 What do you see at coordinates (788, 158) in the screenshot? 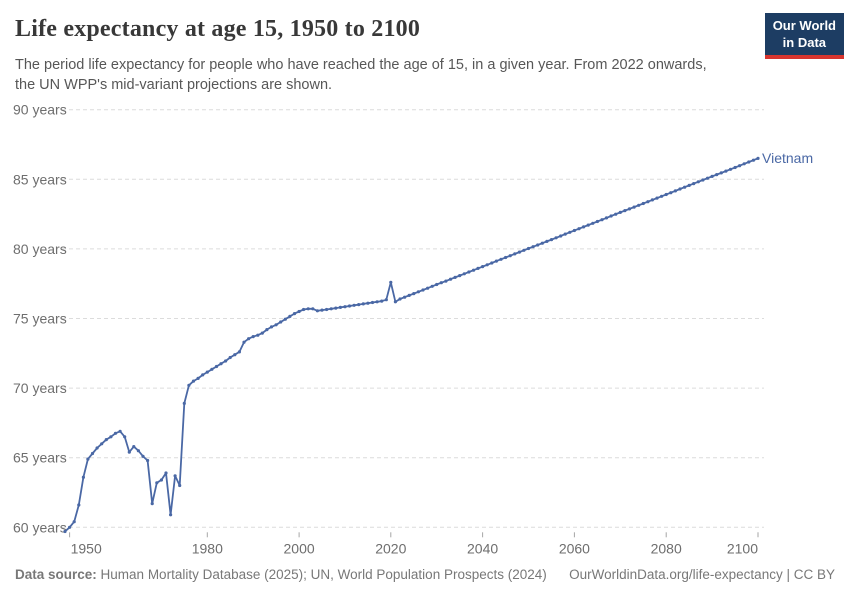
I see `series-label-vietnam: Vietnam` at bounding box center [788, 158].